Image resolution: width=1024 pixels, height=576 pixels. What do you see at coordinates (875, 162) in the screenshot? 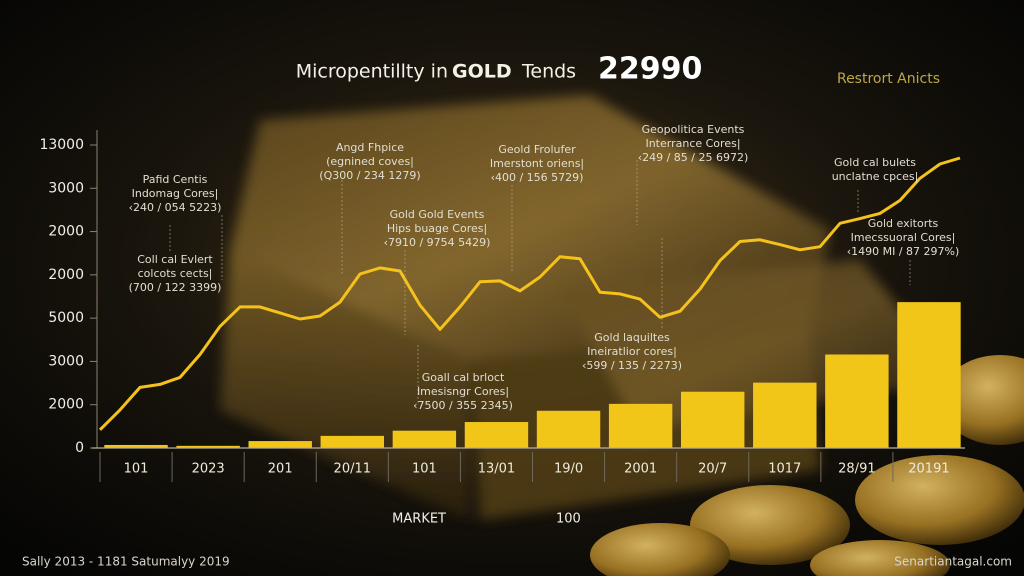
I see `annotation: Gold cal bulets` at bounding box center [875, 162].